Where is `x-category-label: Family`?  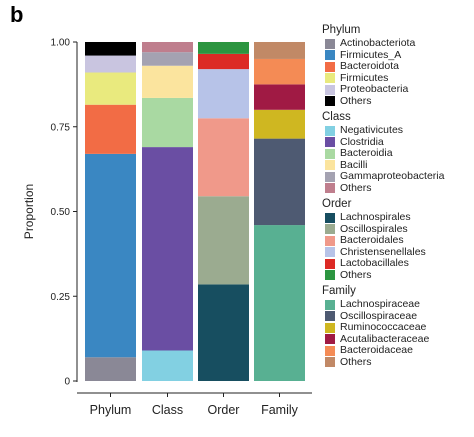 x-category-label: Family is located at coordinates (280, 410).